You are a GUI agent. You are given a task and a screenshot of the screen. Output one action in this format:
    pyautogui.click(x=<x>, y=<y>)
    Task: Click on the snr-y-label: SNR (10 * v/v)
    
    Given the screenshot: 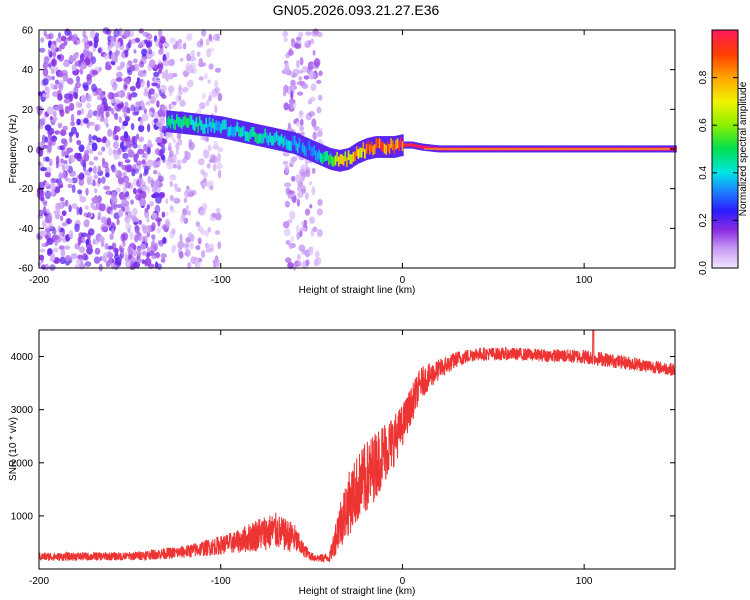 What is the action you would take?
    pyautogui.click(x=13, y=449)
    